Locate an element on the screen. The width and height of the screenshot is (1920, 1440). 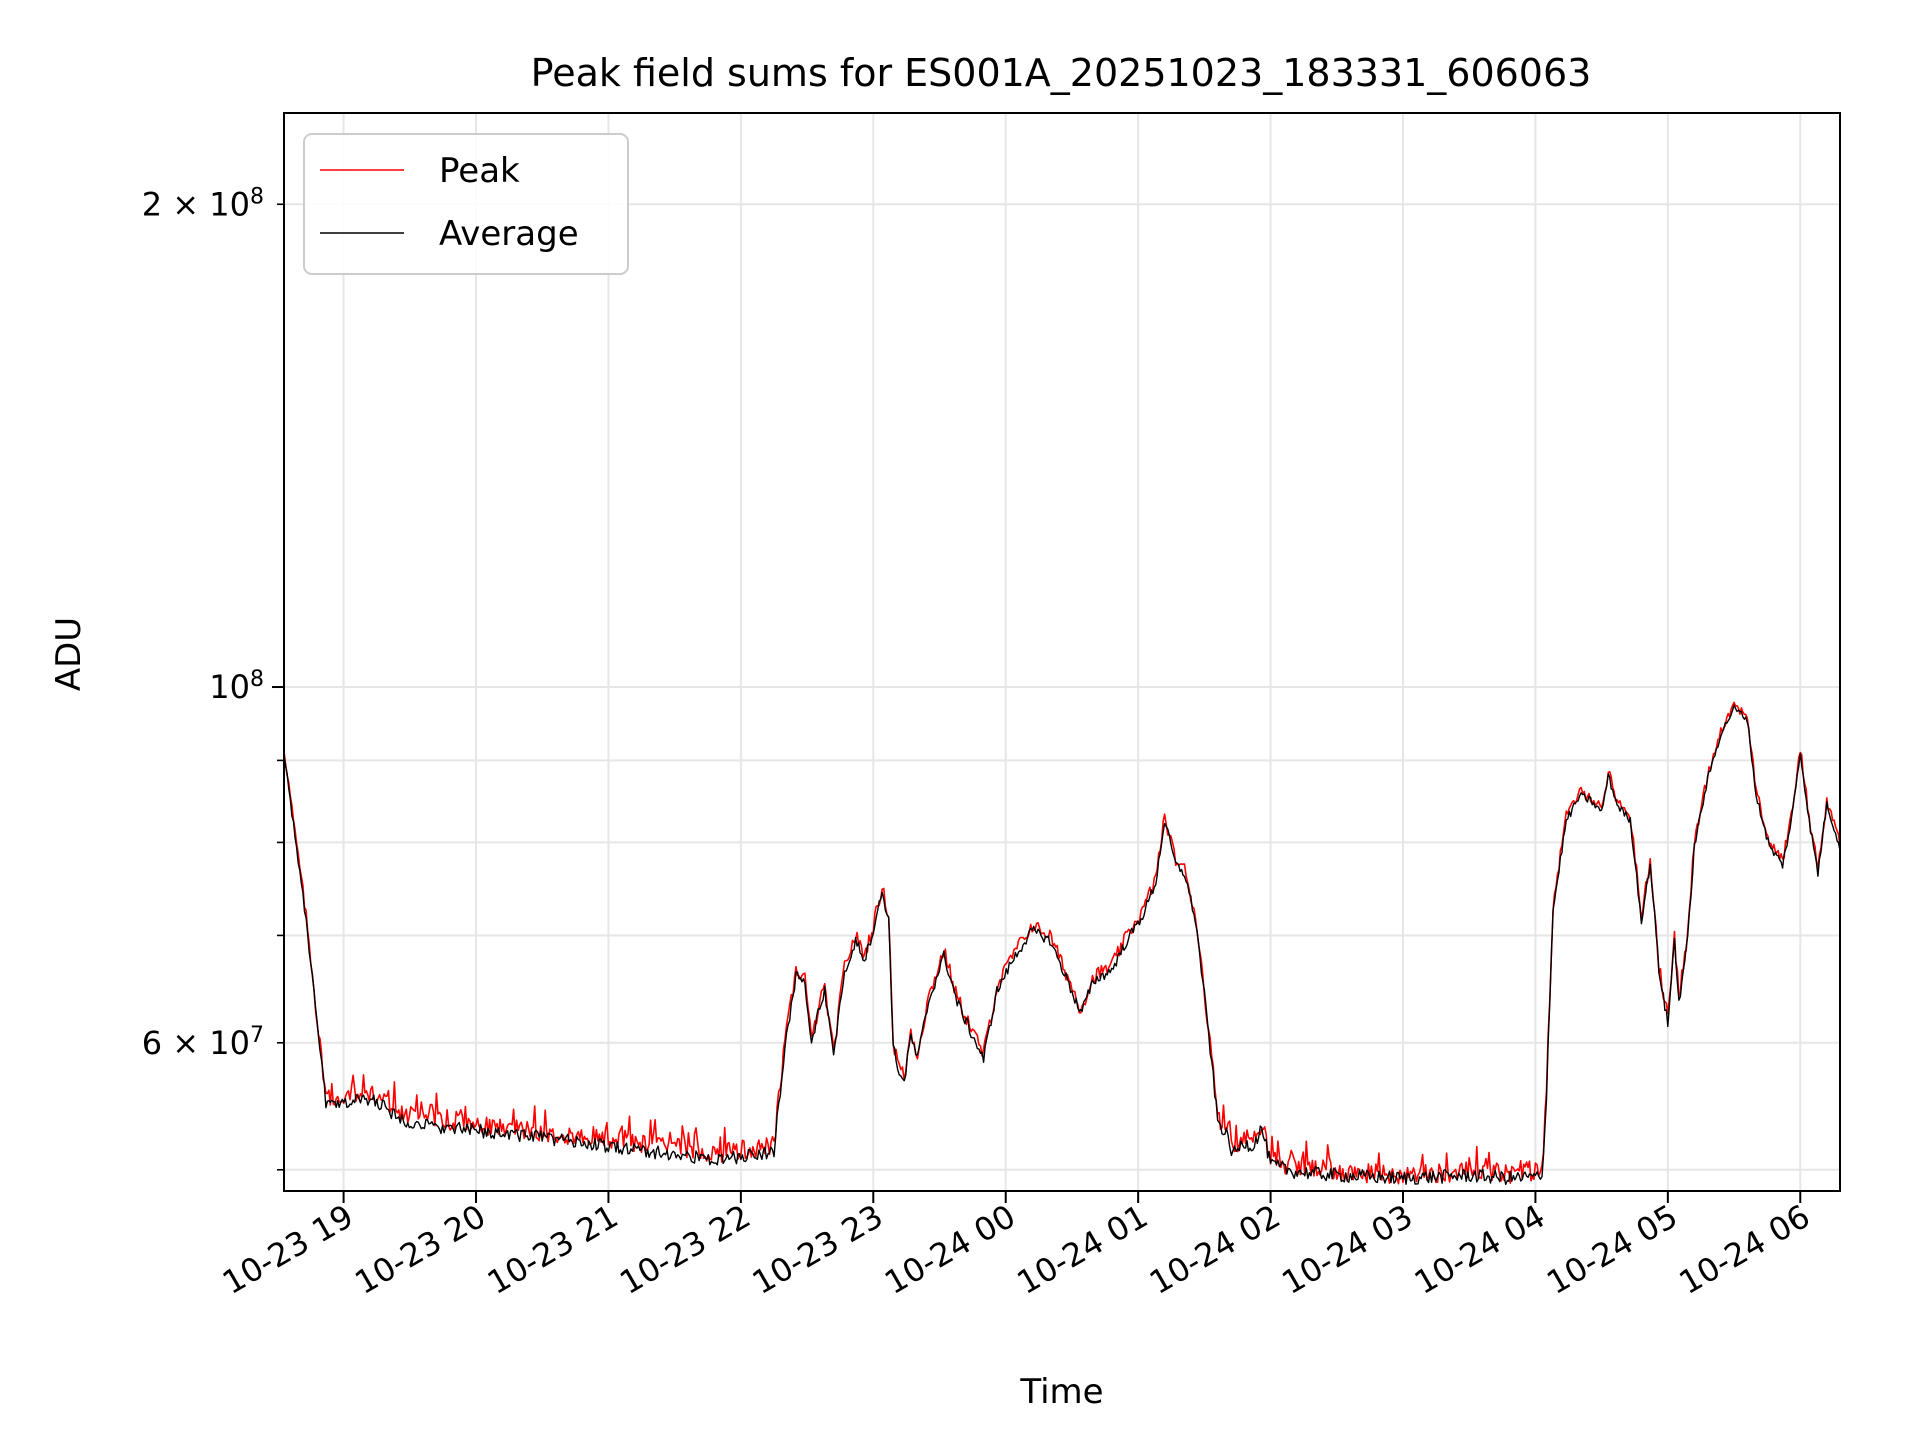
legend-label-peak: Peak is located at coordinates (479, 171).